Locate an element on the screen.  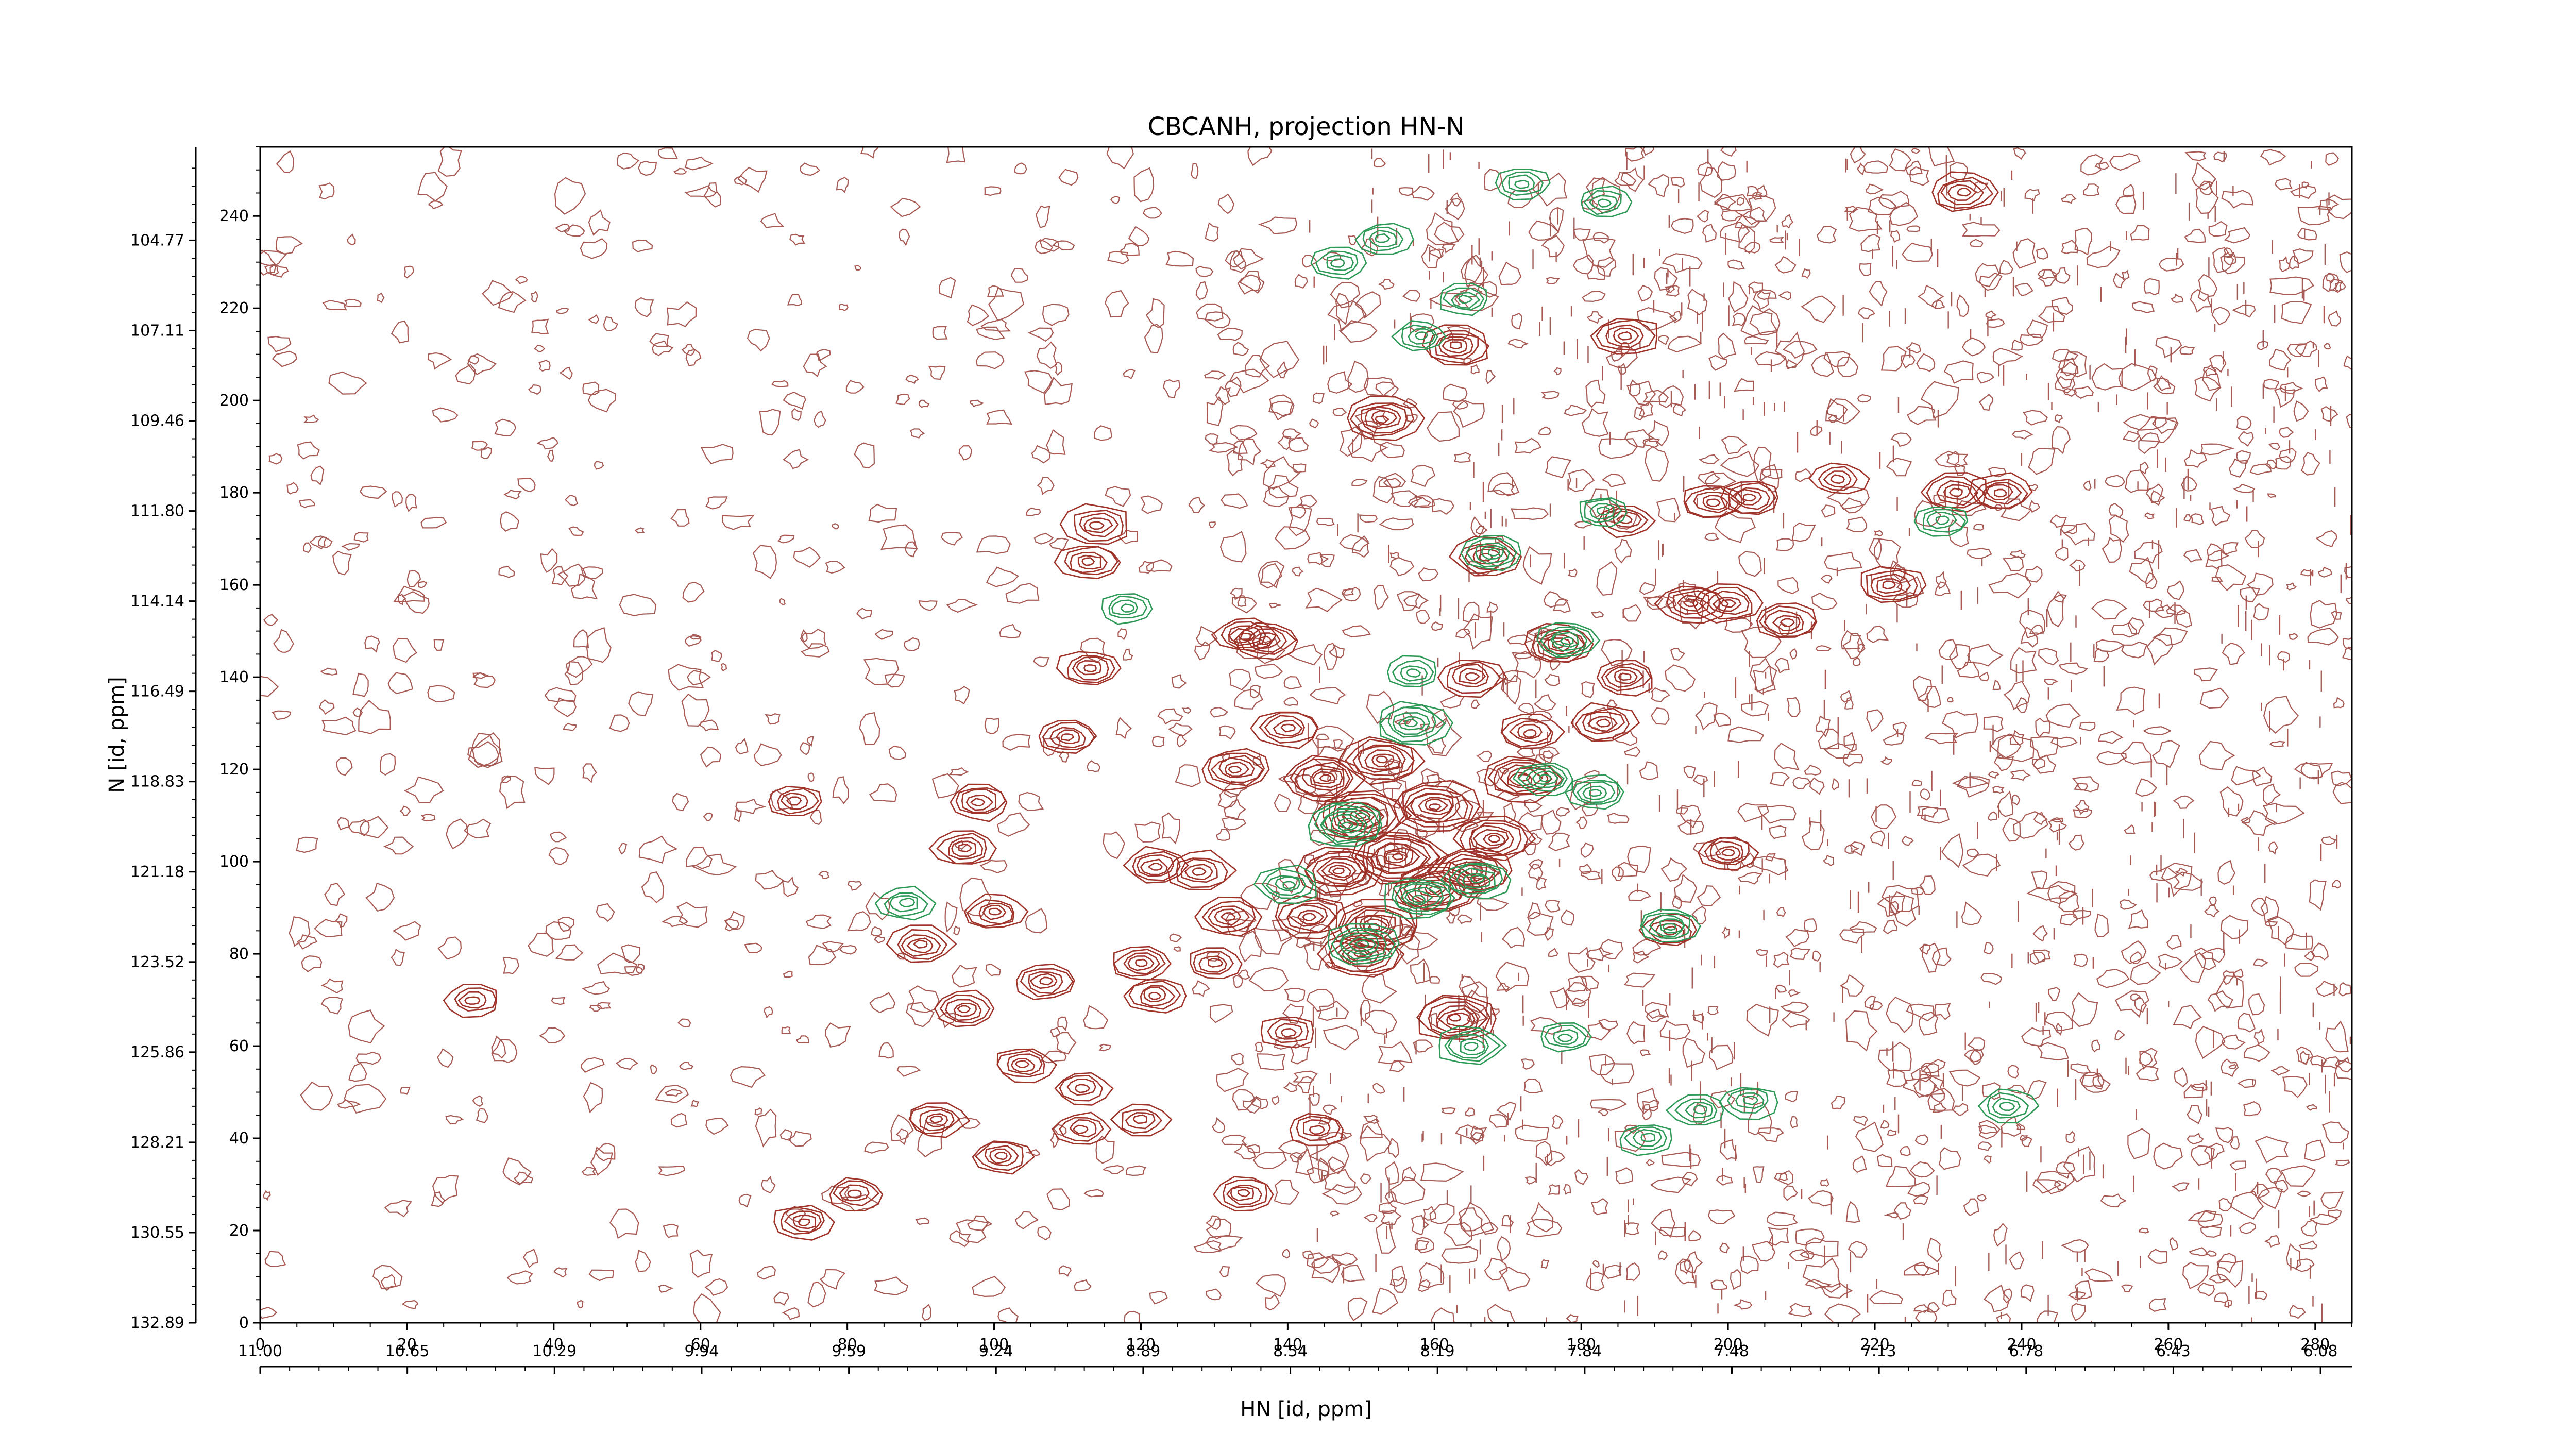
y-ppm-tick-label: 130.55 is located at coordinates (157, 1233).